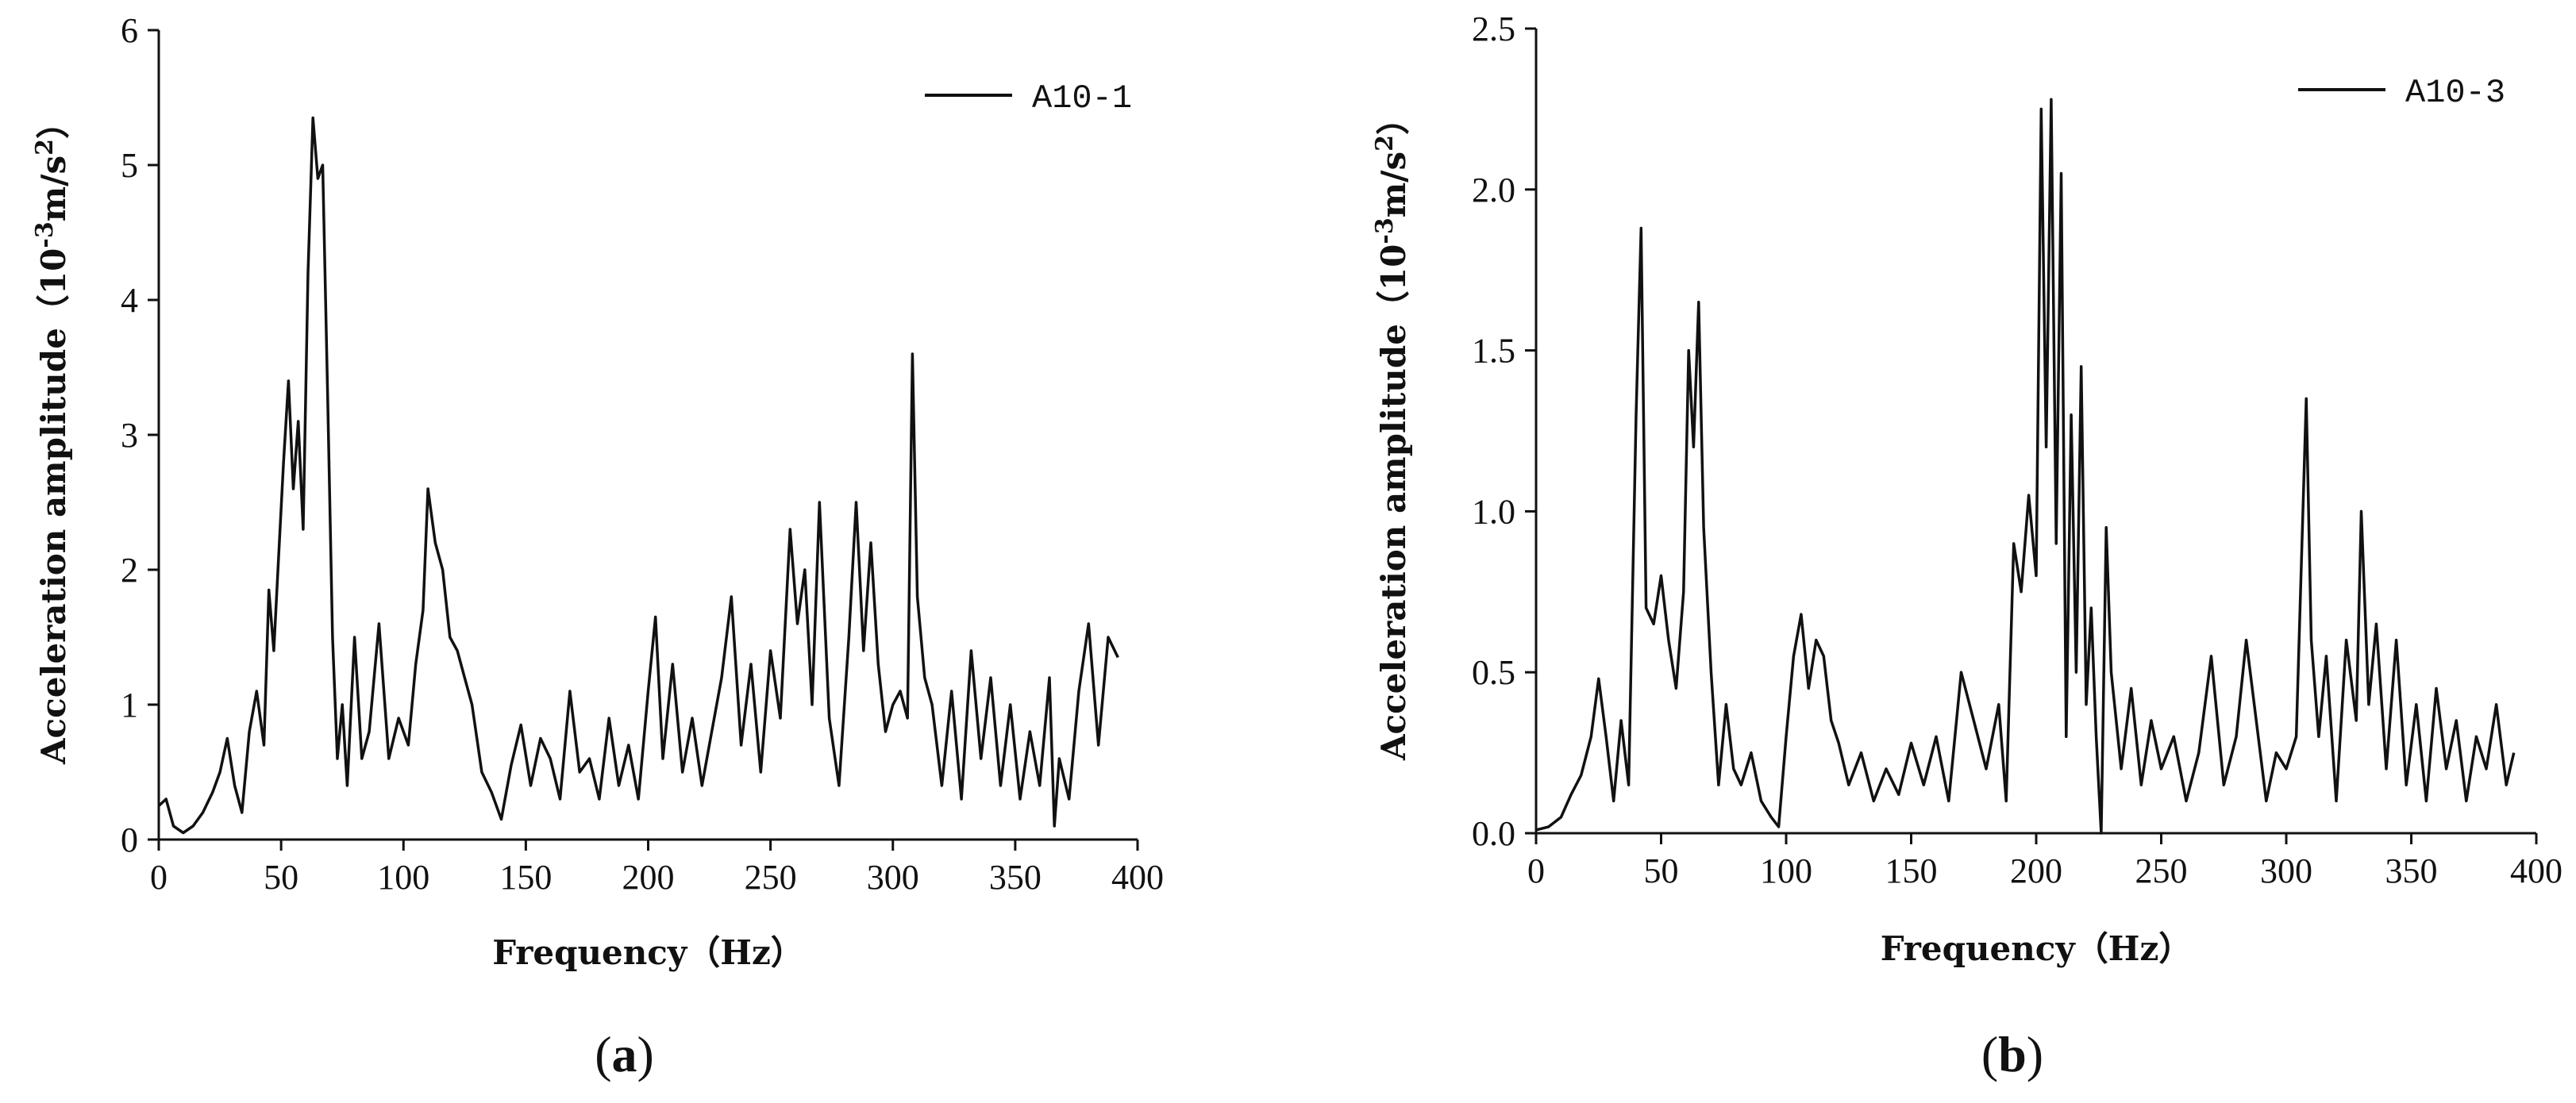  What do you see at coordinates (1493, 511) in the screenshot?
I see `y-tick-label: 1.0` at bounding box center [1493, 511].